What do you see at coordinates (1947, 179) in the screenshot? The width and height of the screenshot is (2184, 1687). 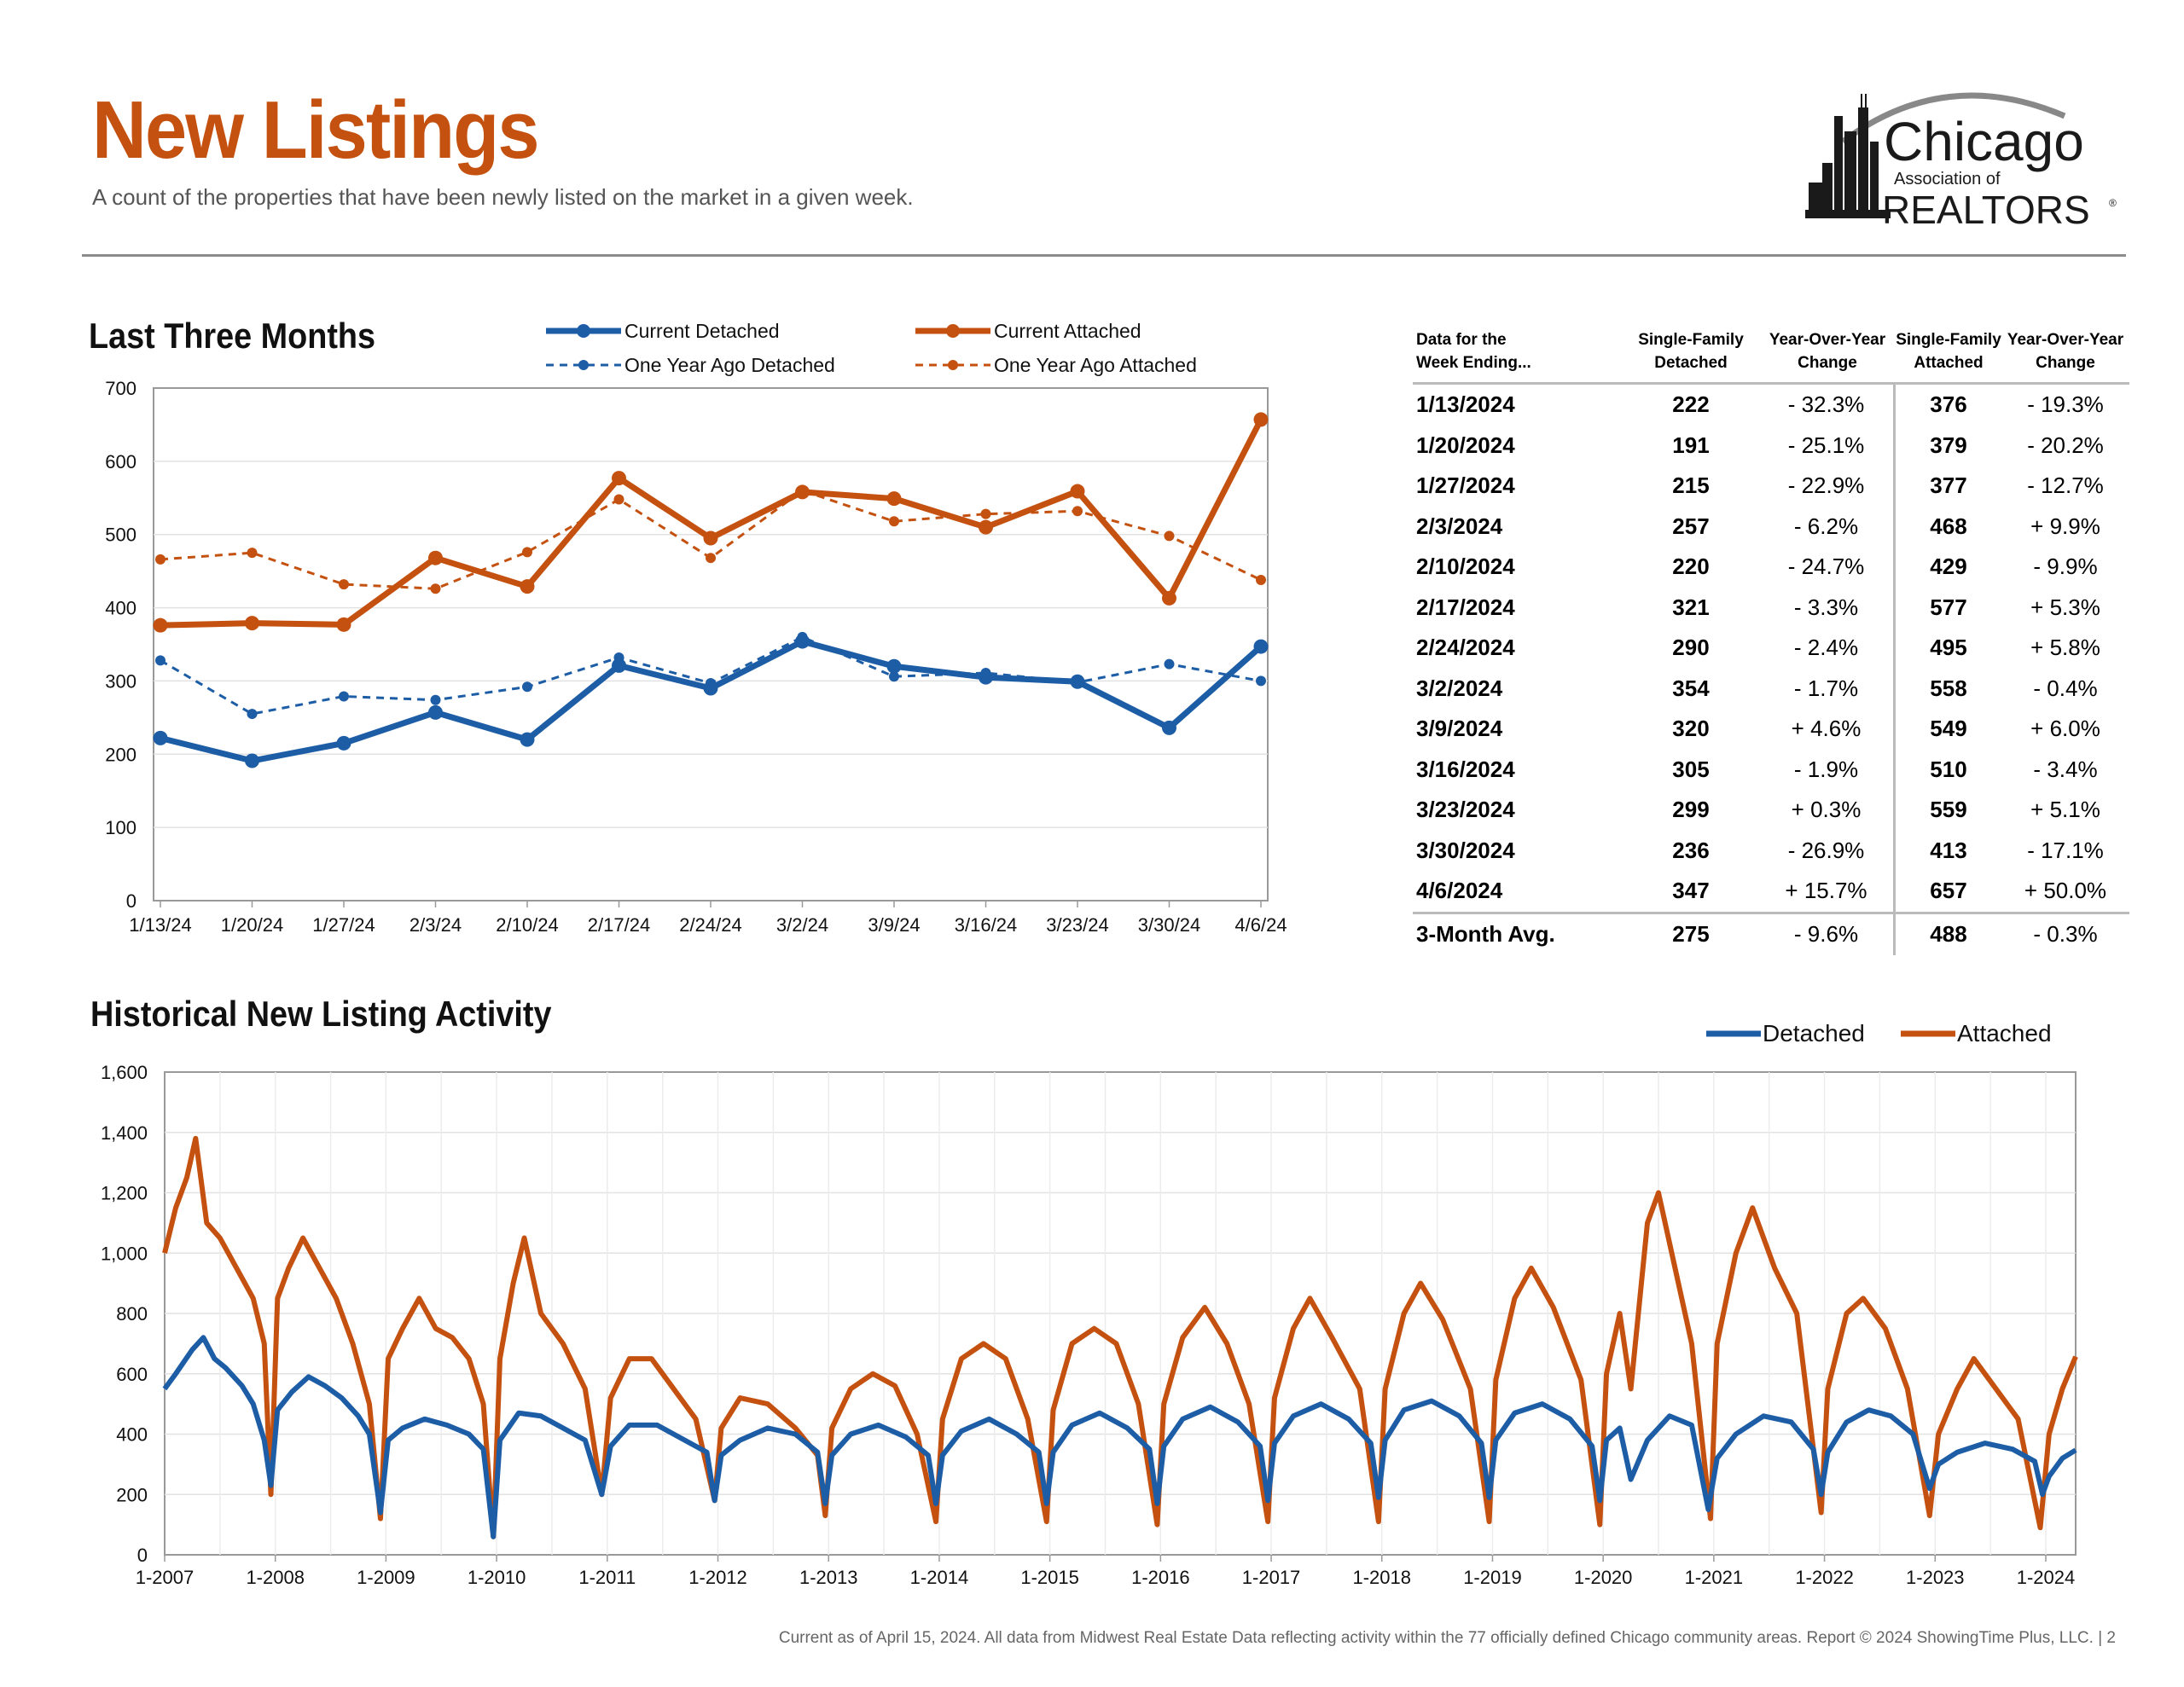 I see `logo-text-association: Association of` at bounding box center [1947, 179].